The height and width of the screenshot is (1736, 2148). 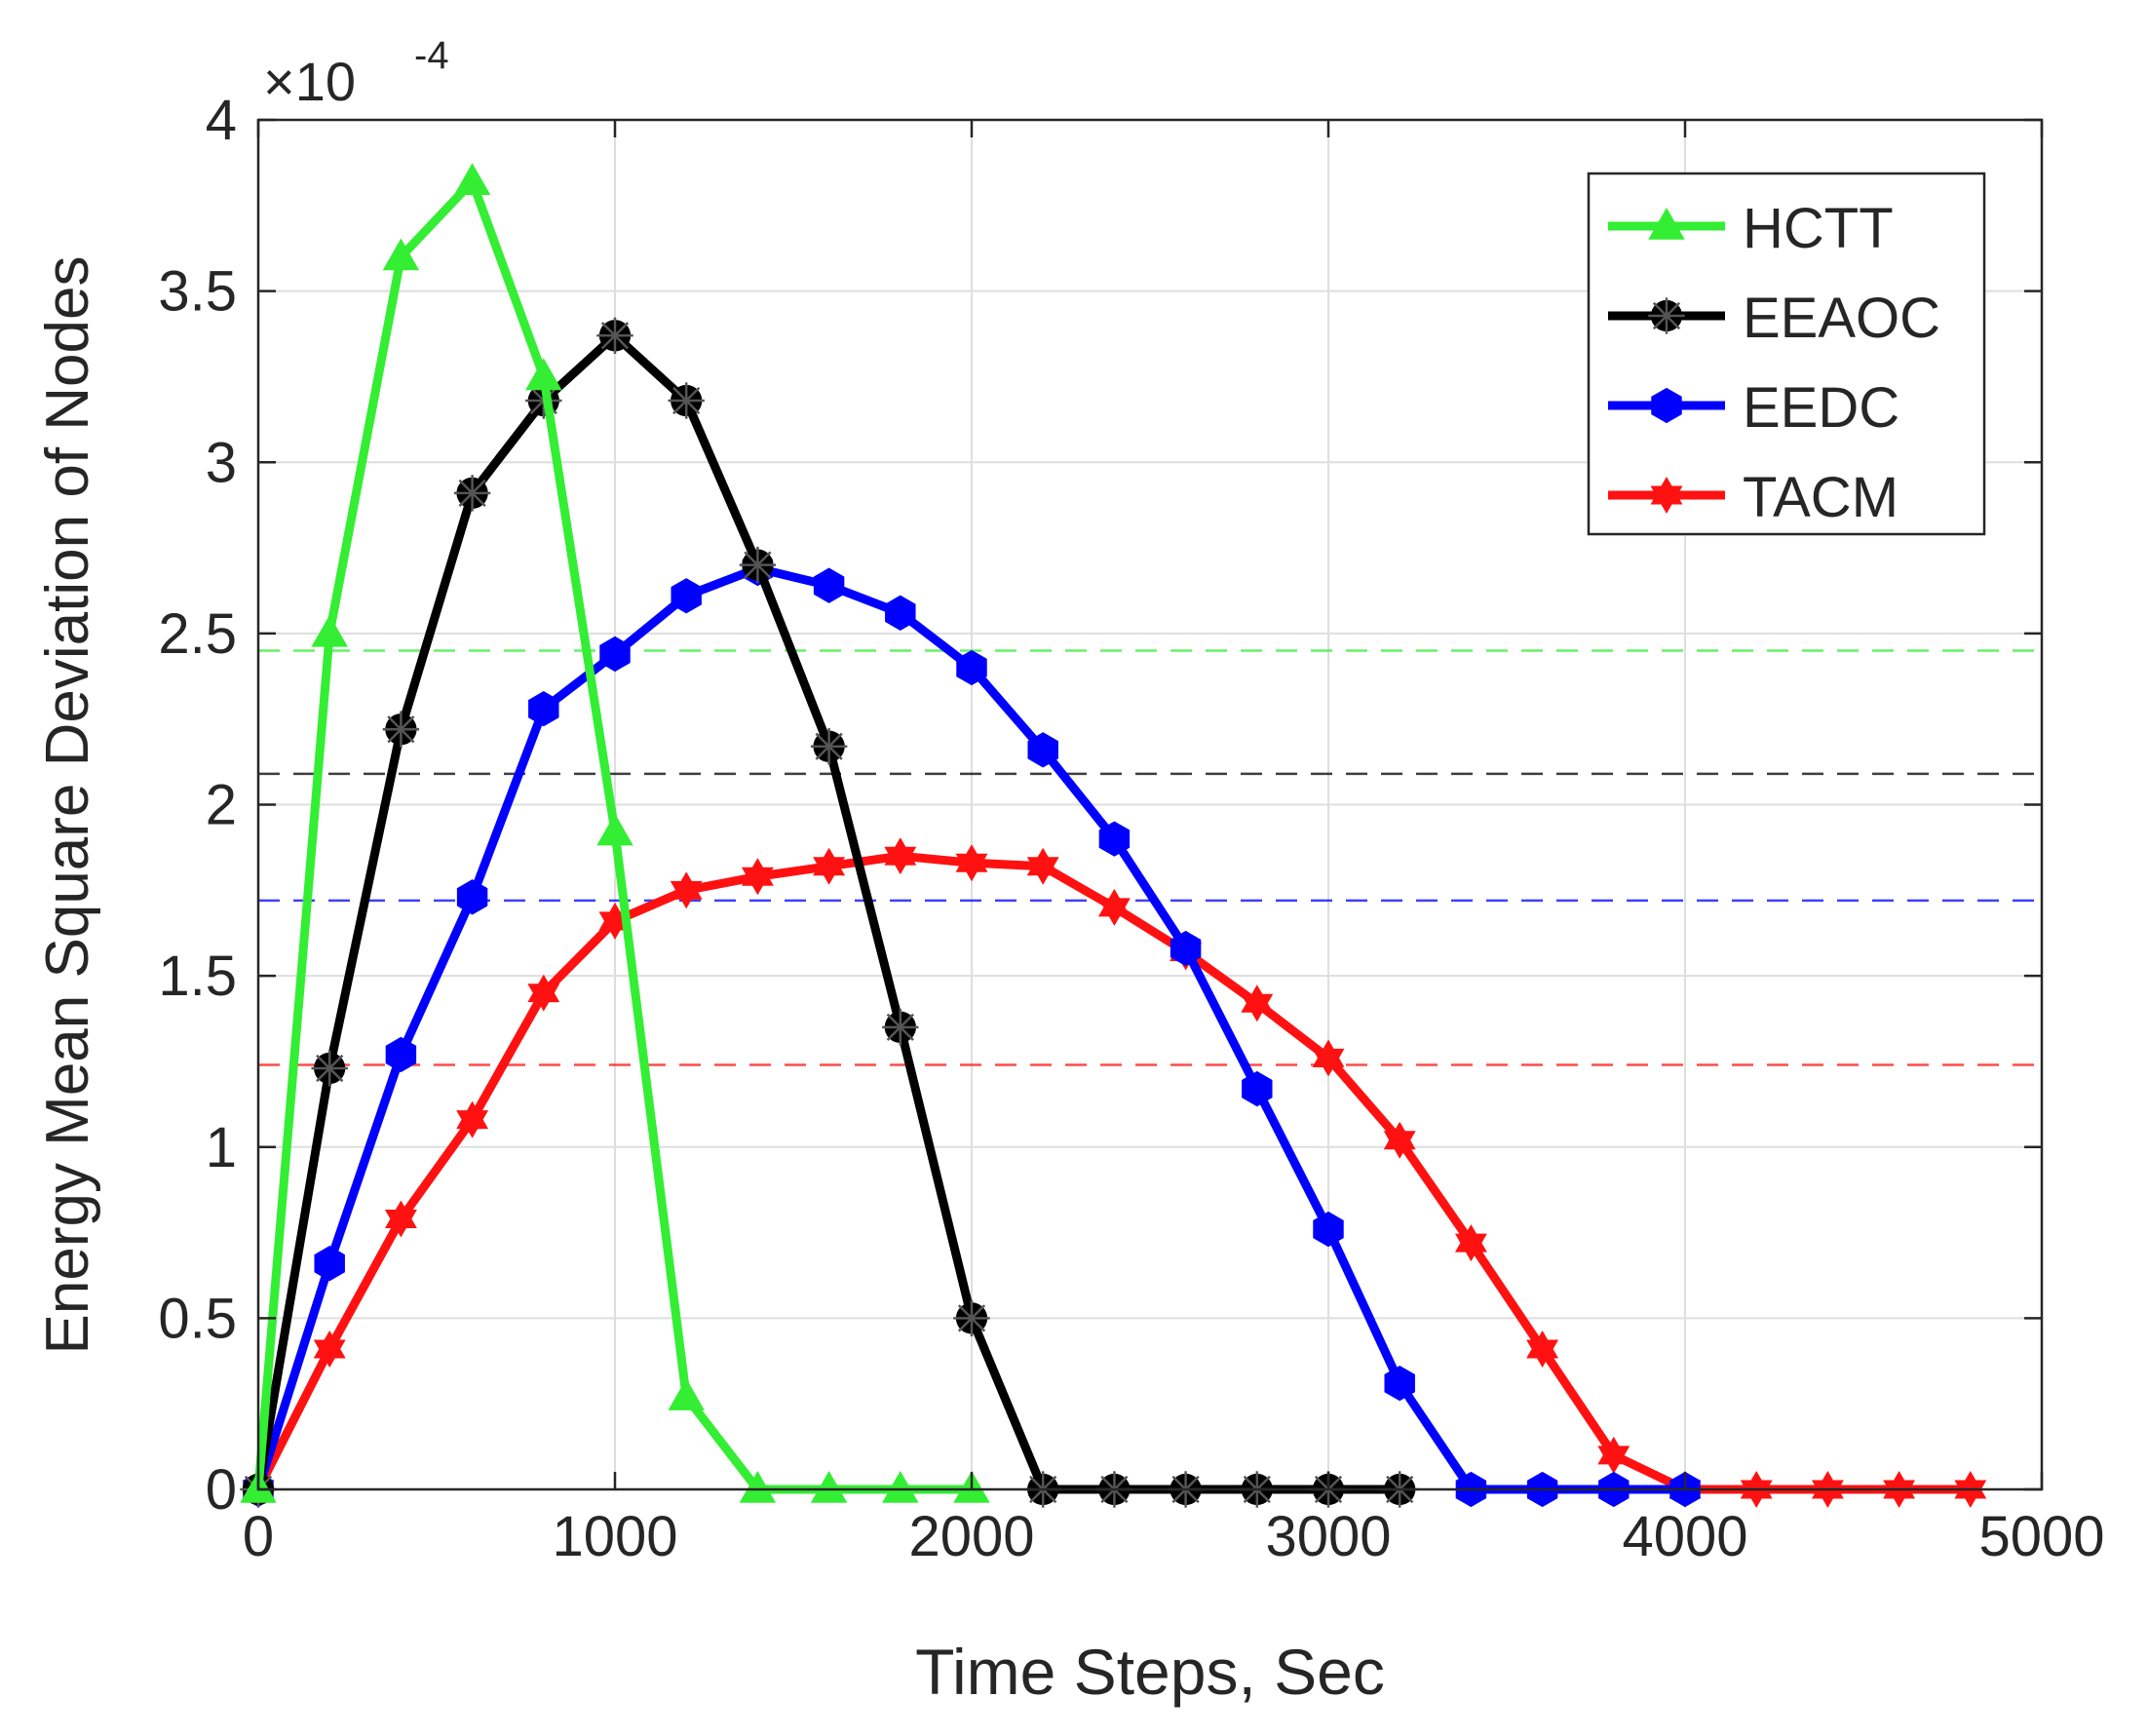 I want to click on y-exponent-label: ×10 -4, so click(x=356, y=73).